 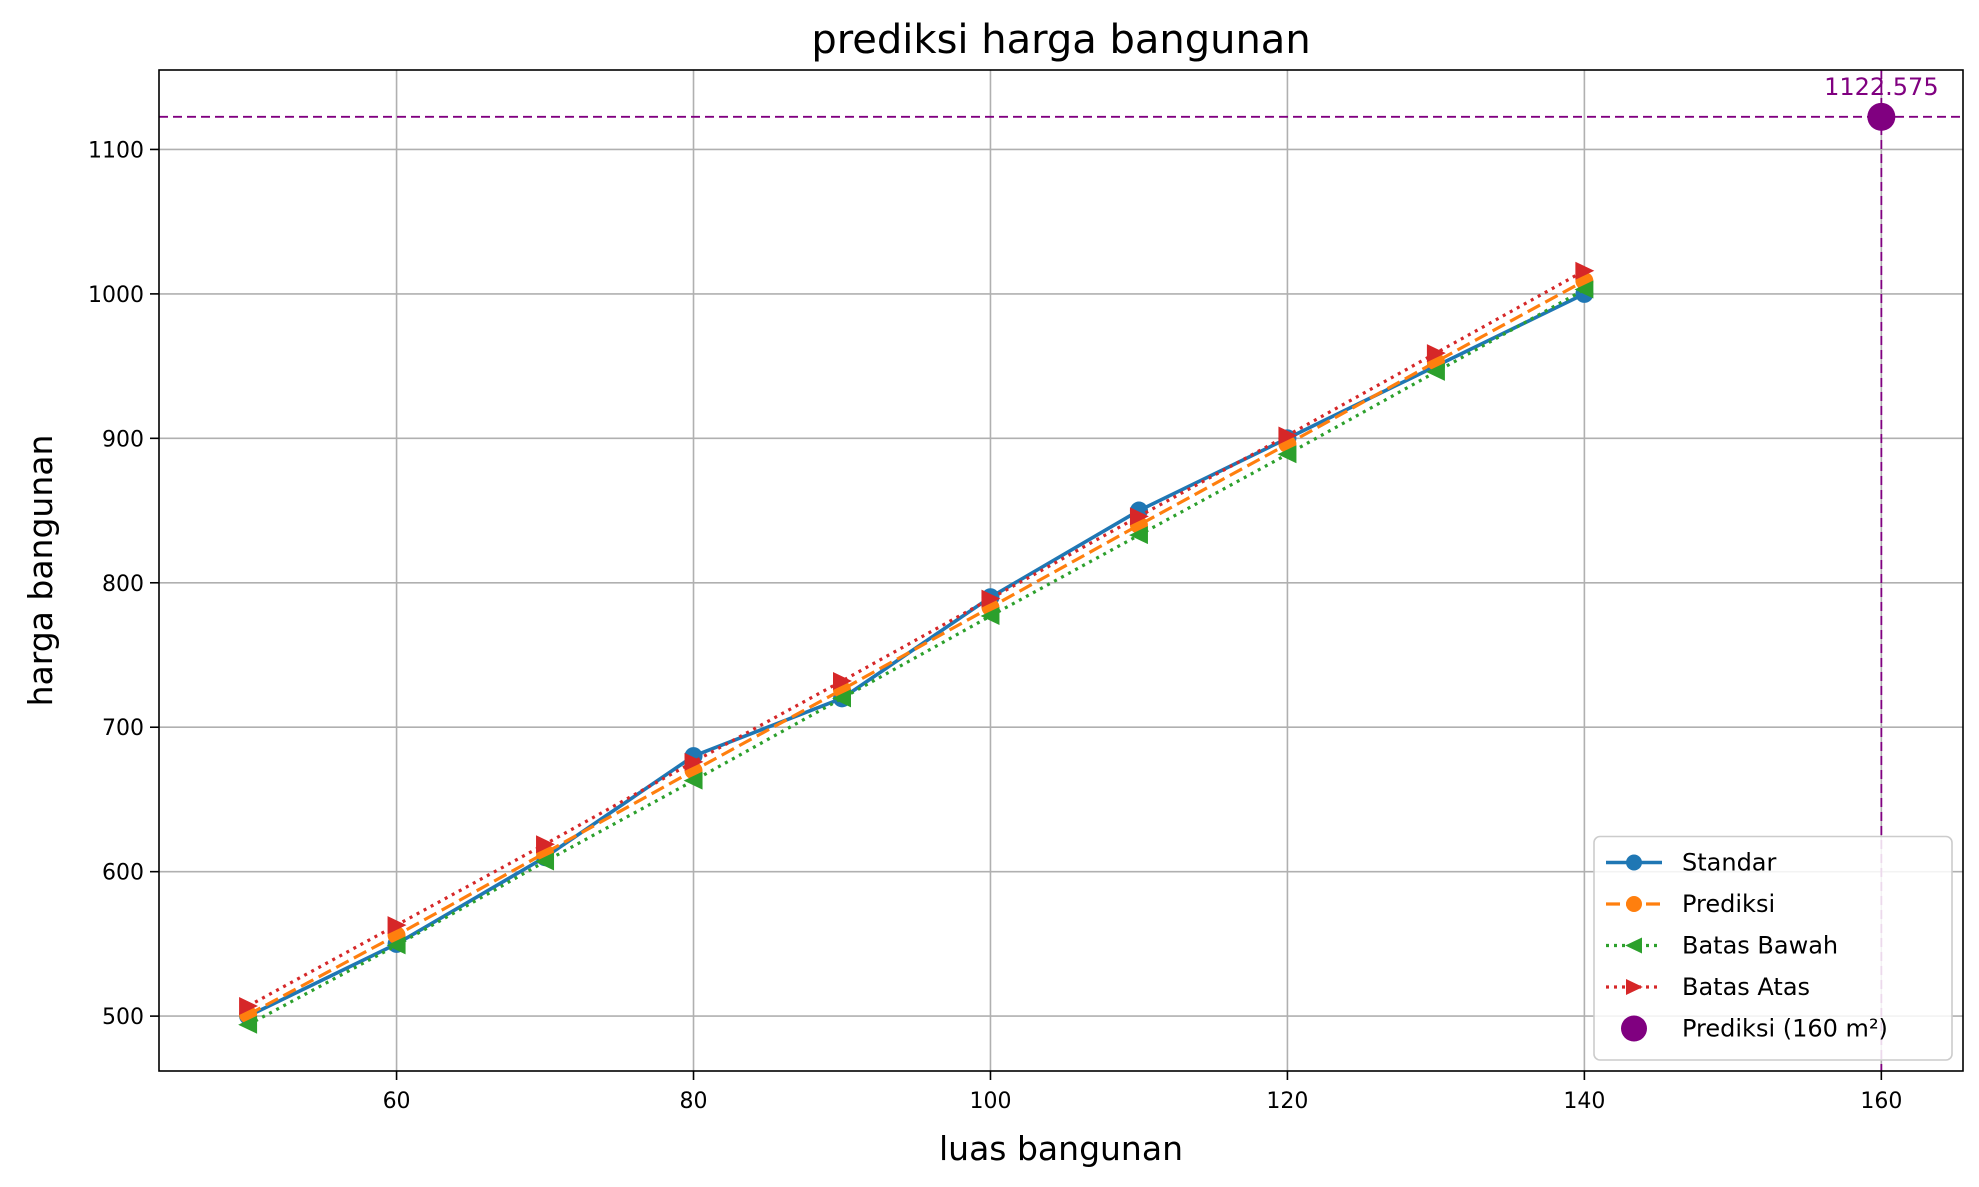 What do you see at coordinates (1746, 987) in the screenshot?
I see `legend-label-batas-atas: Batas Atas` at bounding box center [1746, 987].